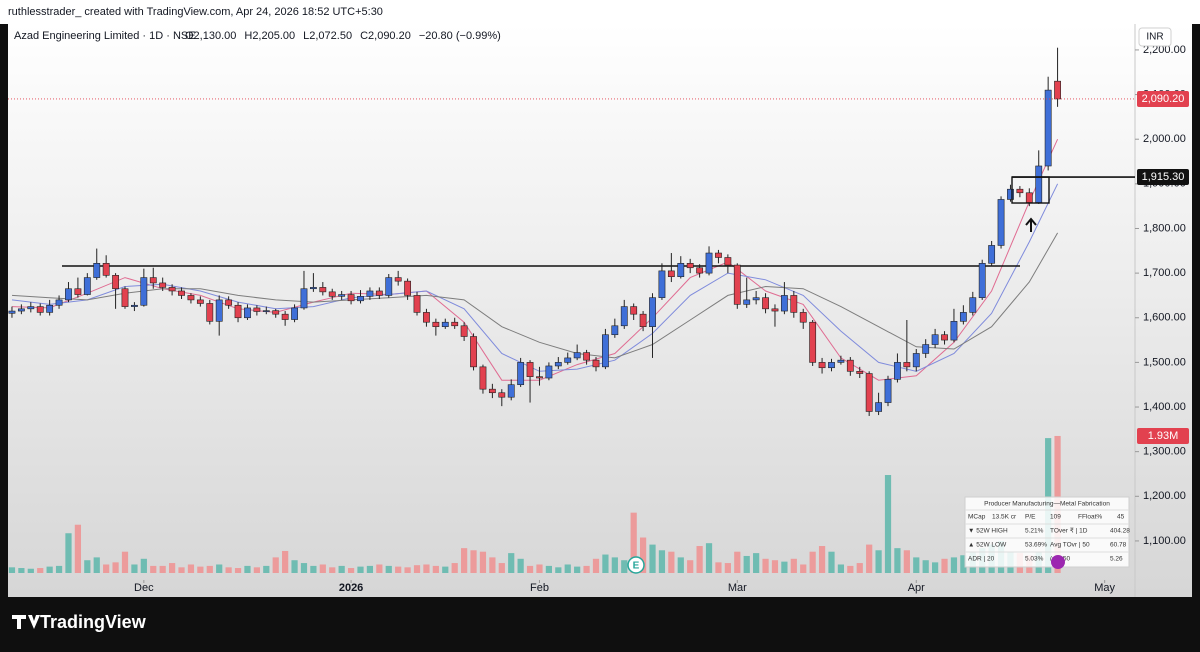 The image size is (1200, 652). What do you see at coordinates (210, 36) in the screenshot?
I see `ohlc-value: O2,130.00` at bounding box center [210, 36].